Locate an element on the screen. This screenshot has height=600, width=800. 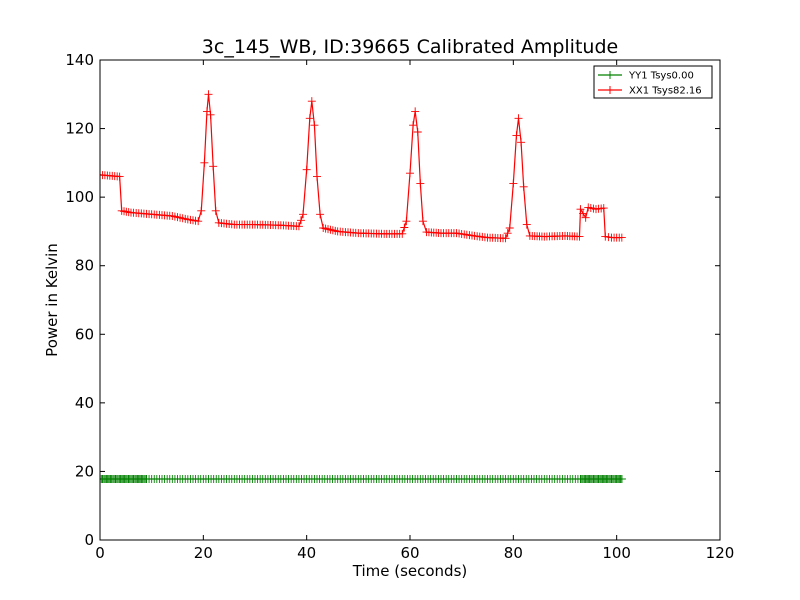
legend-label: YY1 Tsys0.00 is located at coordinates (661, 76).